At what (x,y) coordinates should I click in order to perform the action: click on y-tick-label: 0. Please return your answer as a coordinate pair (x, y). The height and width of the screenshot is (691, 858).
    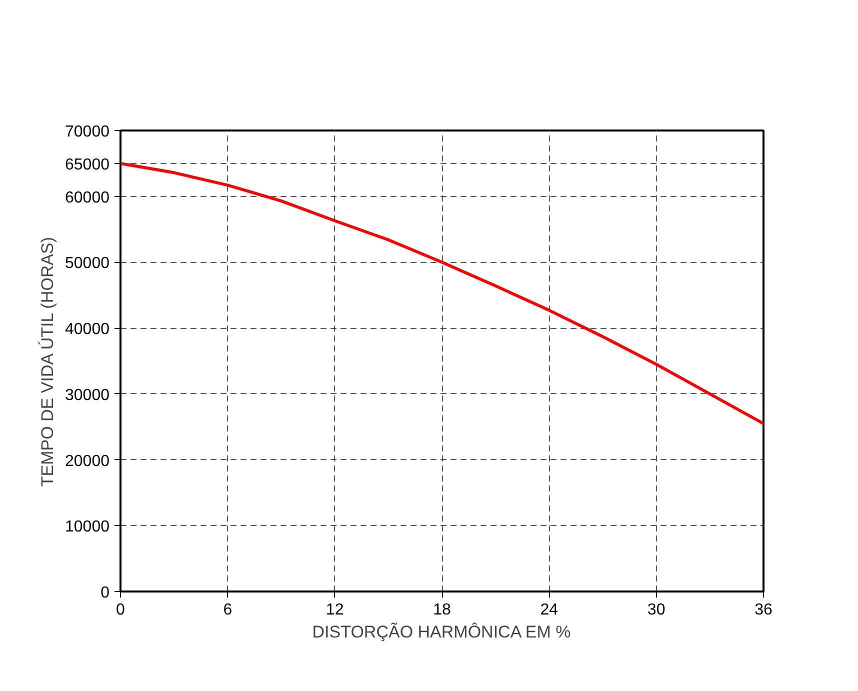
    Looking at the image, I should click on (105, 593).